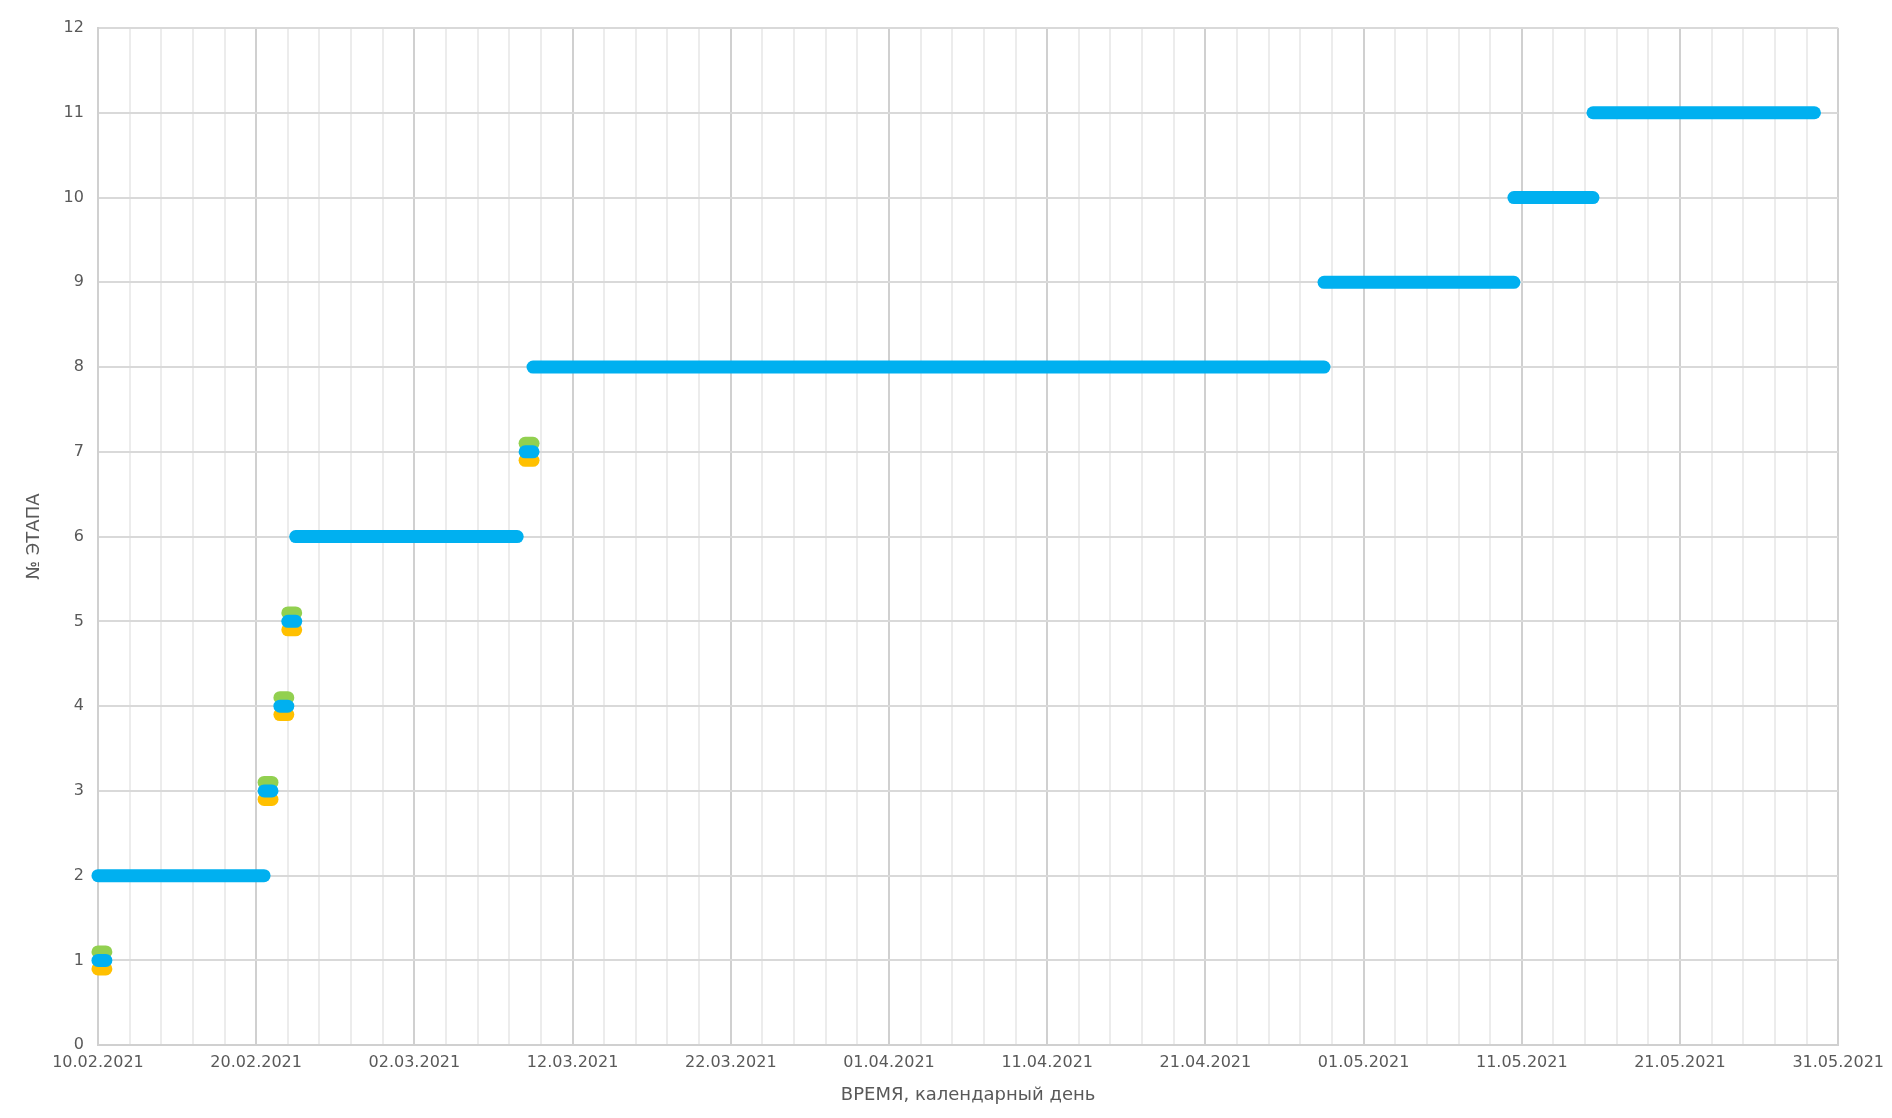 Image resolution: width=1892 pixels, height=1118 pixels. What do you see at coordinates (78, 535) in the screenshot?
I see `y-tick-label: 6` at bounding box center [78, 535].